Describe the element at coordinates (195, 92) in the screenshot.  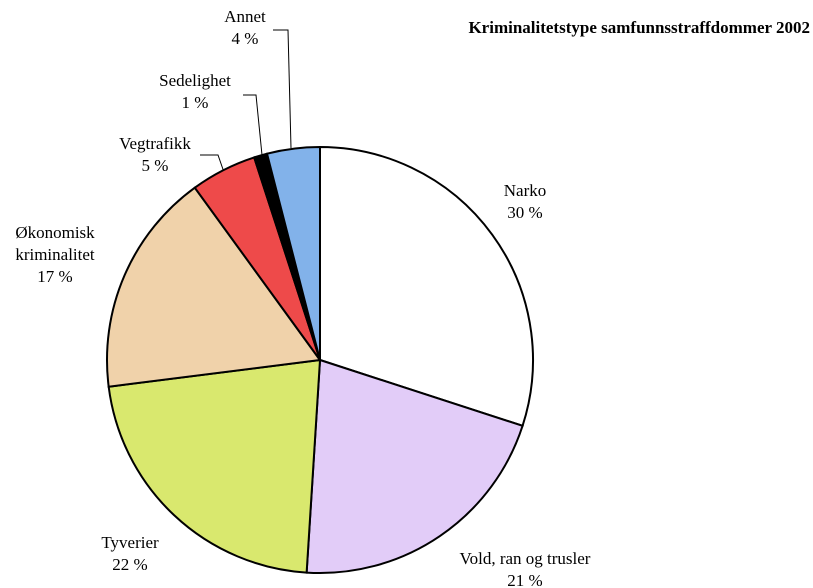
I see `slice-label: Sedelighet 1 %` at that location.